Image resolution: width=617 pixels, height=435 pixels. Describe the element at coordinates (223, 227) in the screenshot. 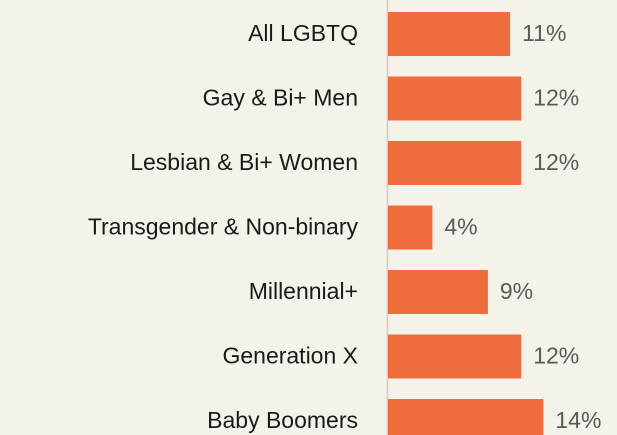

I see `y-tick-label: Transgender & Non-binary` at that location.